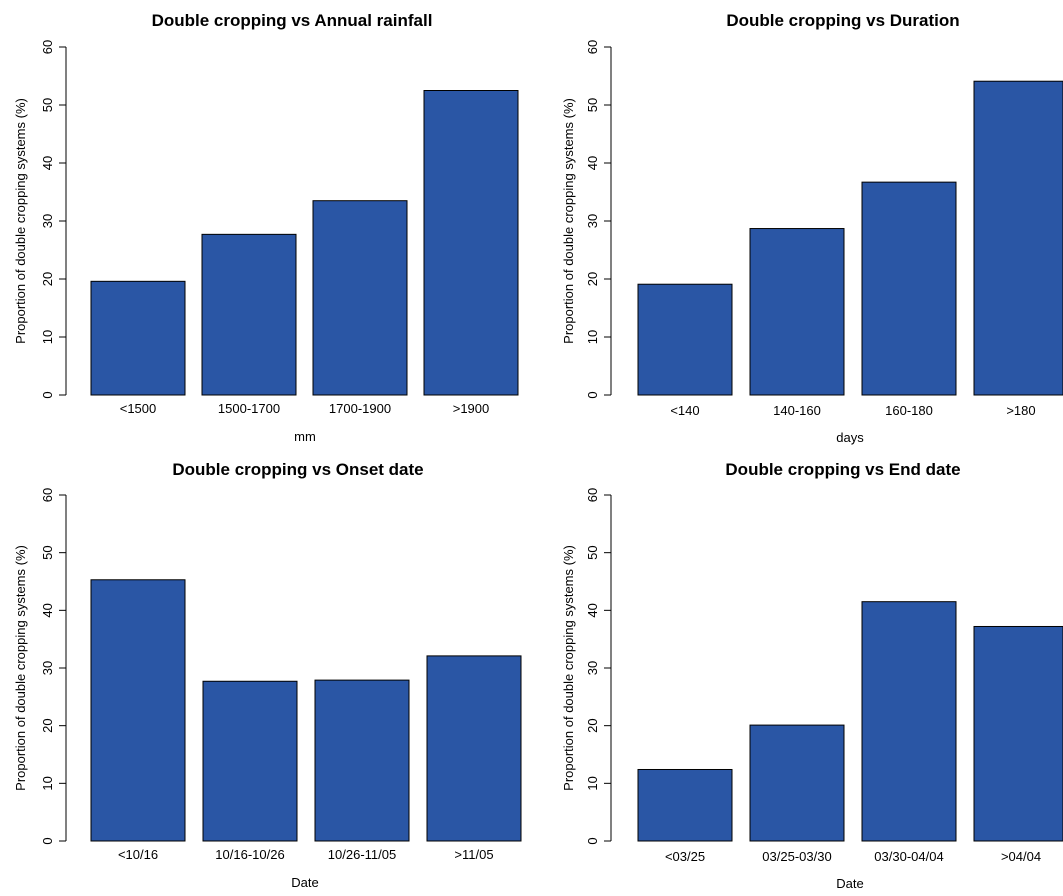 The height and width of the screenshot is (896, 1063). What do you see at coordinates (249, 854) in the screenshot?
I see `x-tick-label: 10/16-10/26` at bounding box center [249, 854].